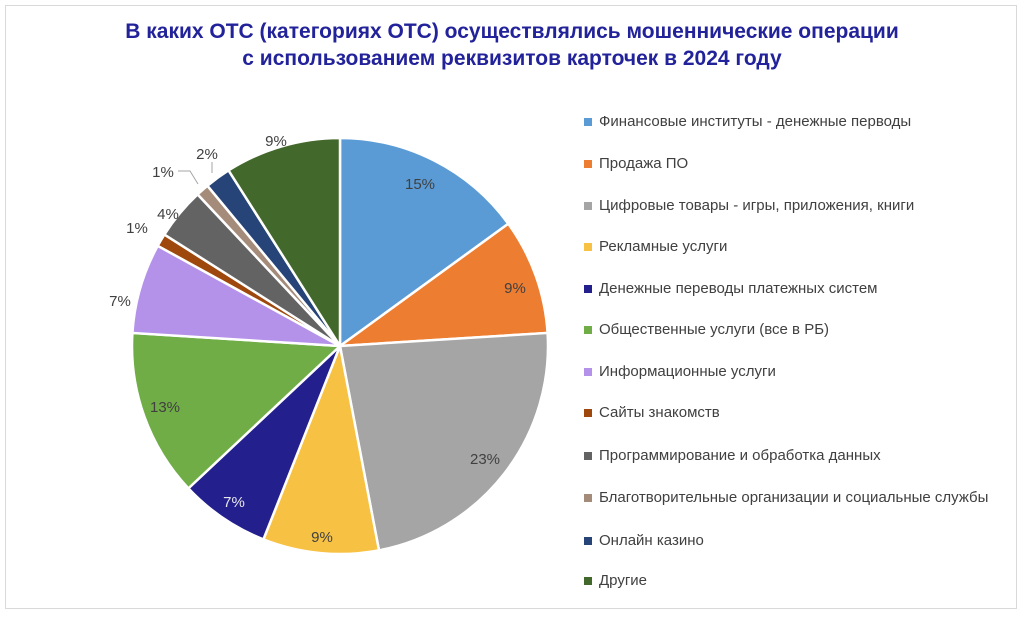 This screenshot has width=1024, height=618. Describe the element at coordinates (644, 163) in the screenshot. I see `legend-label: Продажа ПО` at that location.